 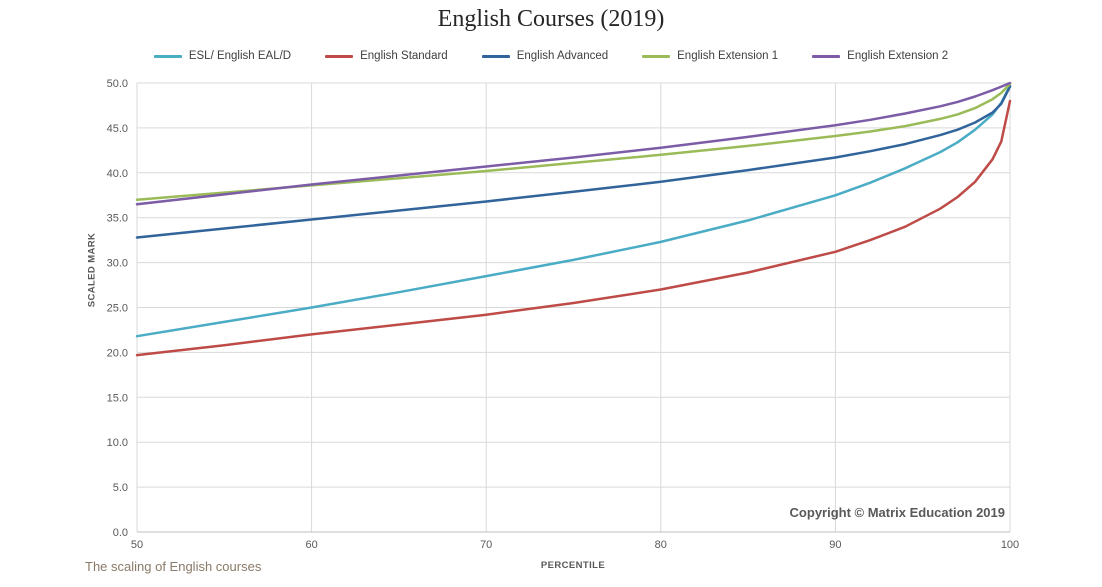 I want to click on x-axis-title: PERCENTILE, so click(x=573, y=565).